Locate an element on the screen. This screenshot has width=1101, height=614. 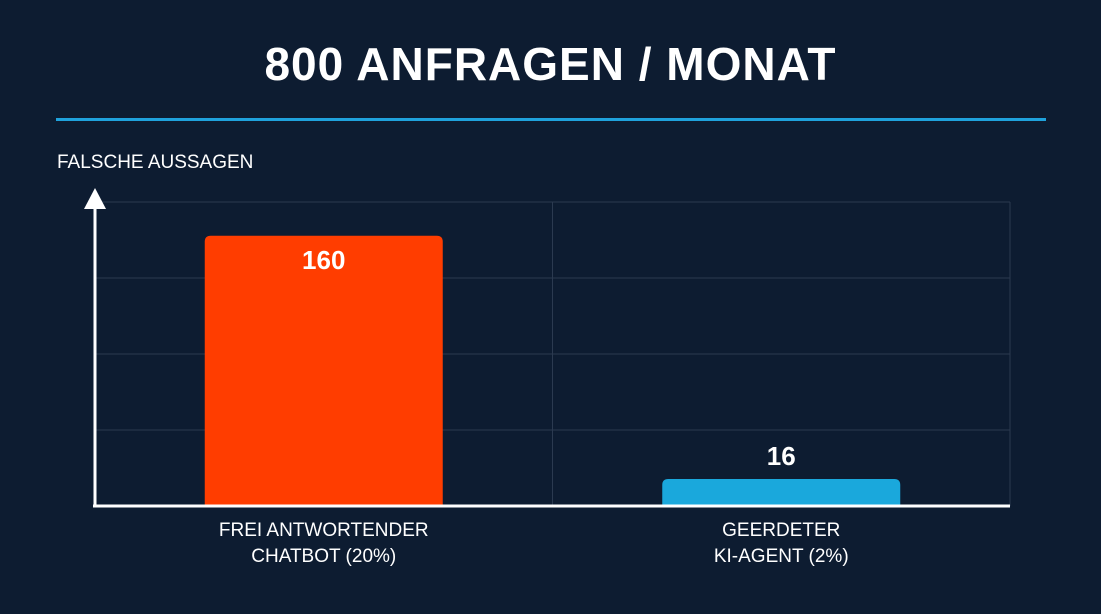
y-axis-arrow-icon is located at coordinates (95, 198).